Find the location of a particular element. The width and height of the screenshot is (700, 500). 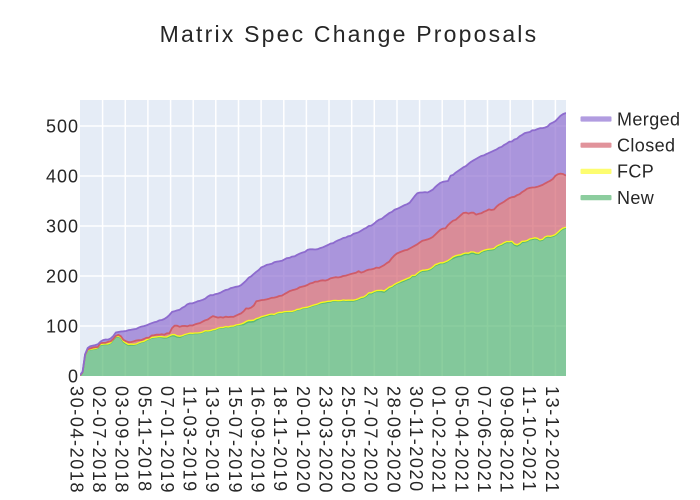

svg-text: 05-11-2018 is located at coordinates (144, 439).